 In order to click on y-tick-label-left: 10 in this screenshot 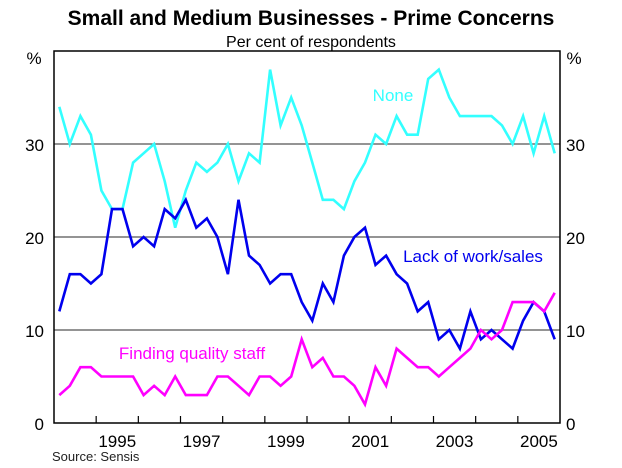, I will do `click(34, 331)`.